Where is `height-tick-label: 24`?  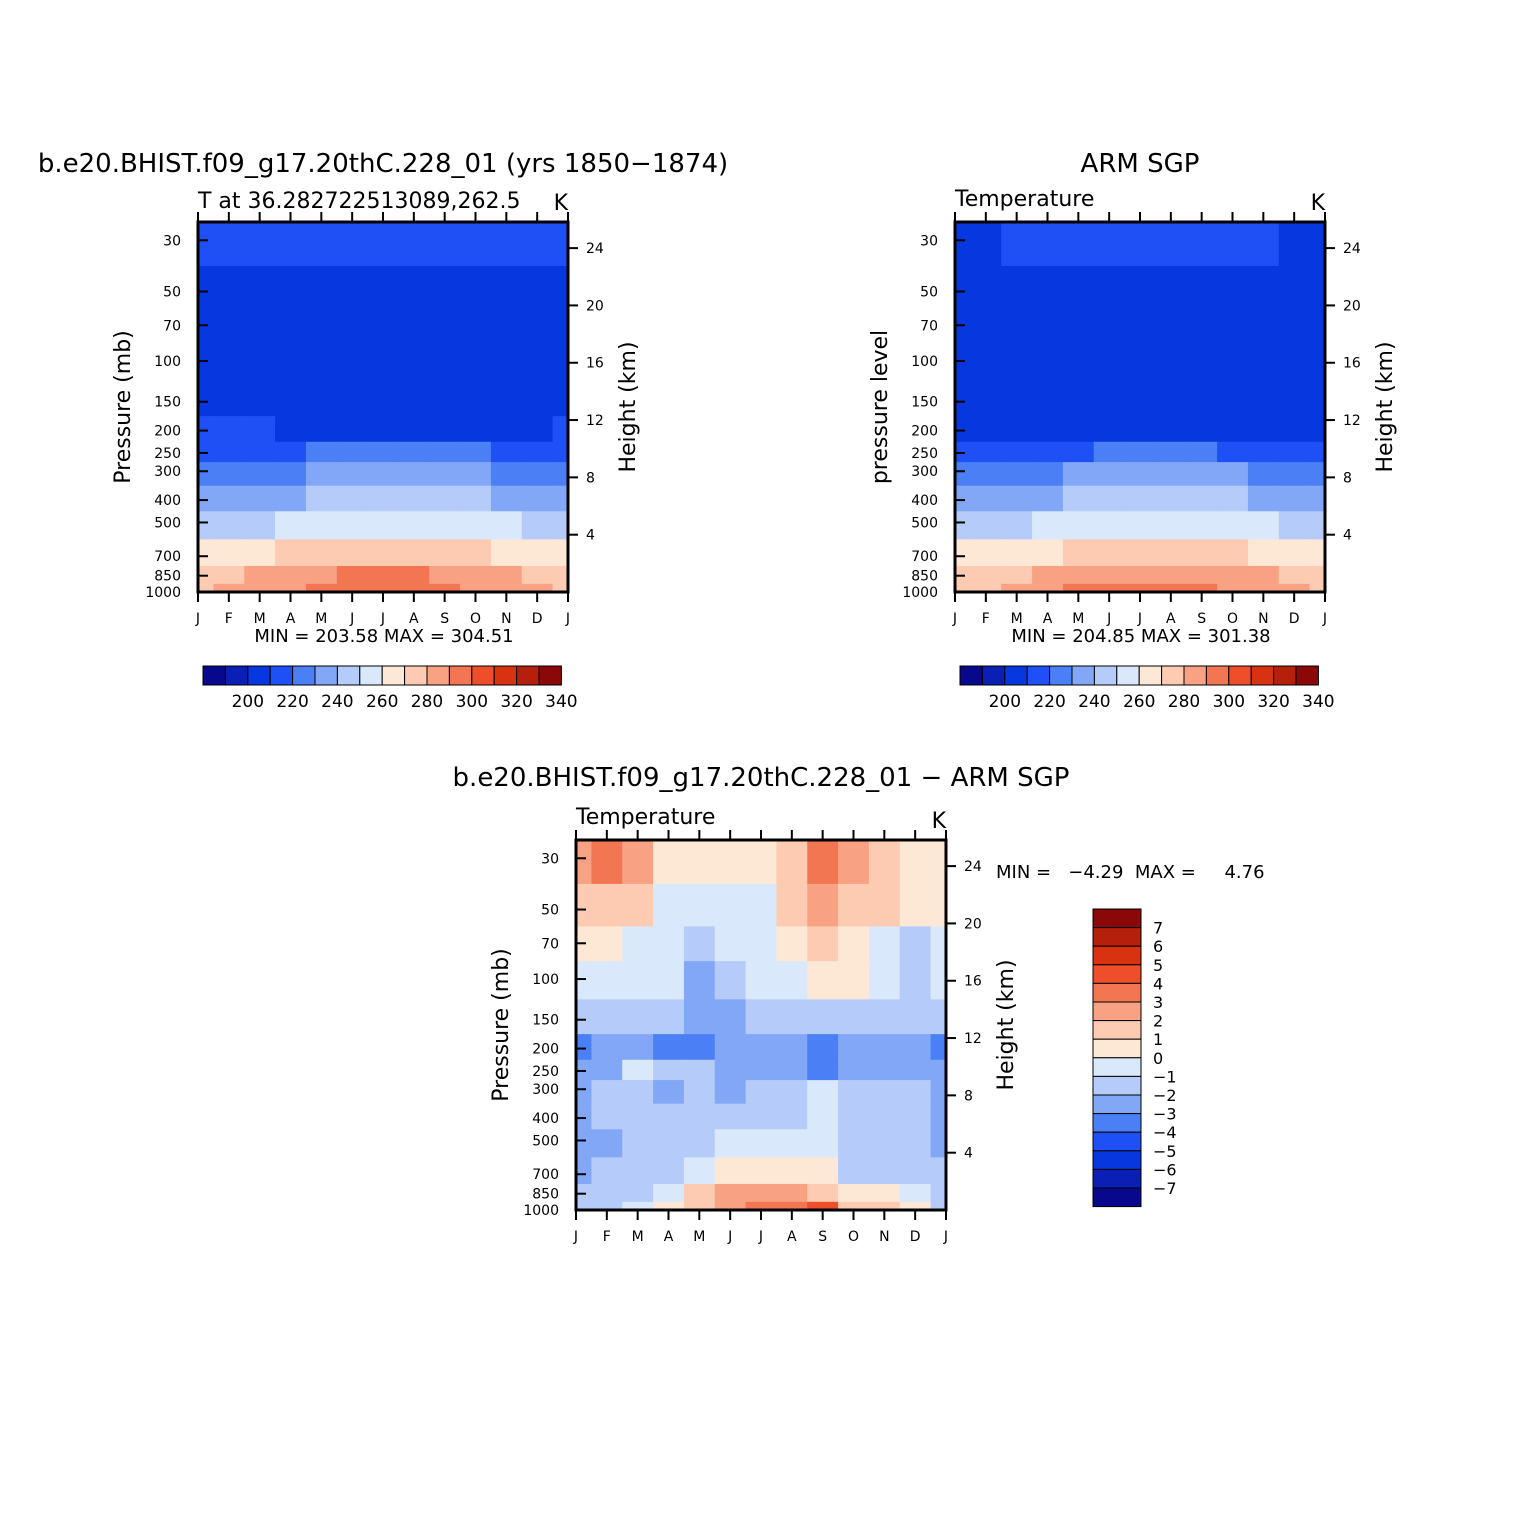 height-tick-label: 24 is located at coordinates (595, 249).